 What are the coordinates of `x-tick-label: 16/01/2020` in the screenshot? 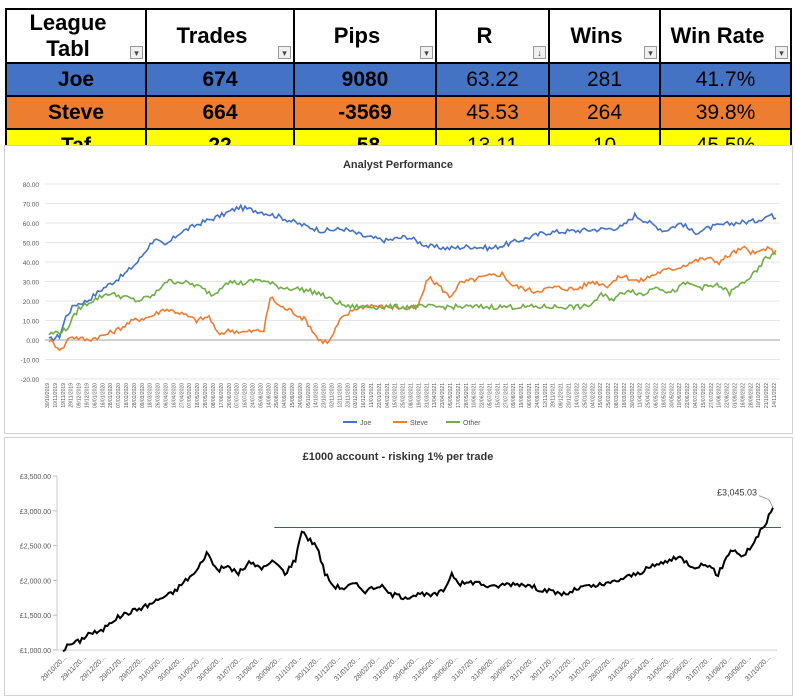 It's located at (103, 395).